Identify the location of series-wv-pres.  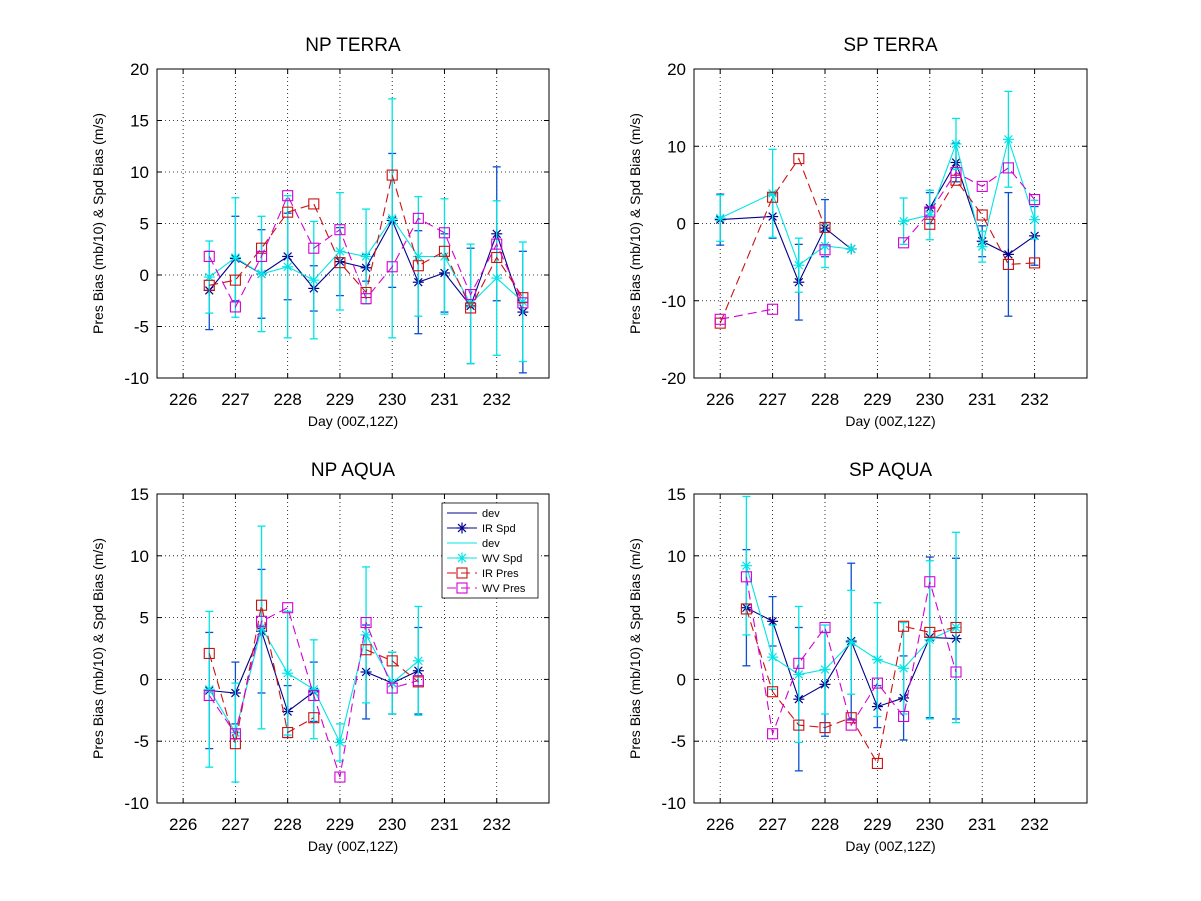
(851, 655).